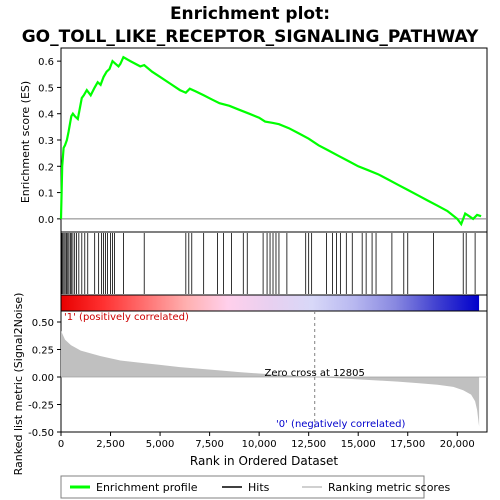 This screenshot has width=500, height=500. What do you see at coordinates (259, 444) in the screenshot?
I see `x-tick-label: 10,000` at bounding box center [259, 444].